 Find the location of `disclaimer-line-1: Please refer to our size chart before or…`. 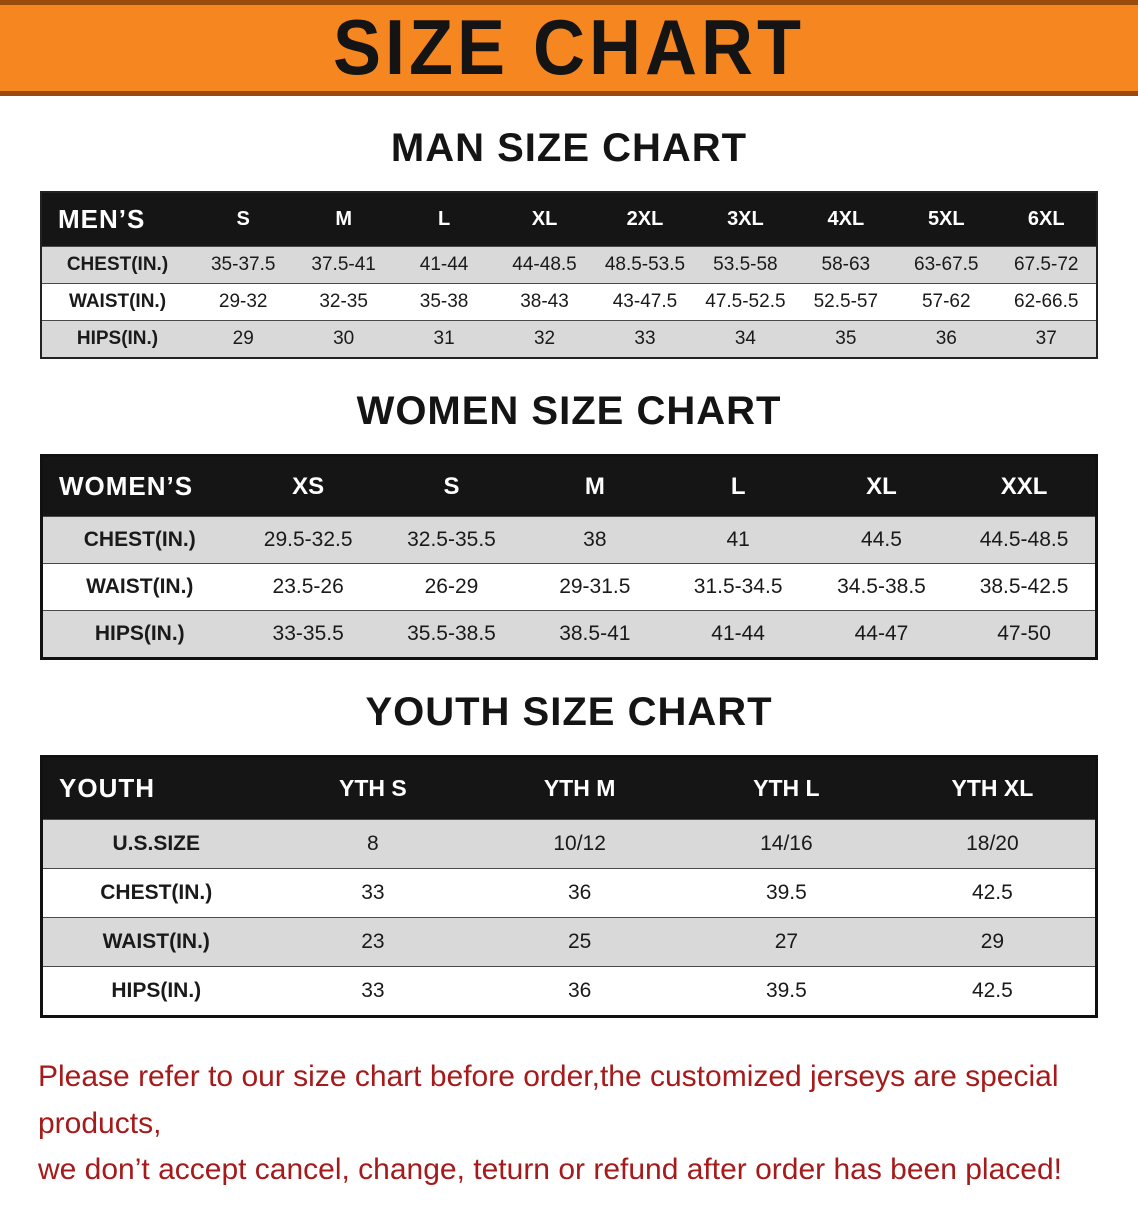

disclaimer-line-1: Please refer to our size chart before or… is located at coordinates (548, 1100).